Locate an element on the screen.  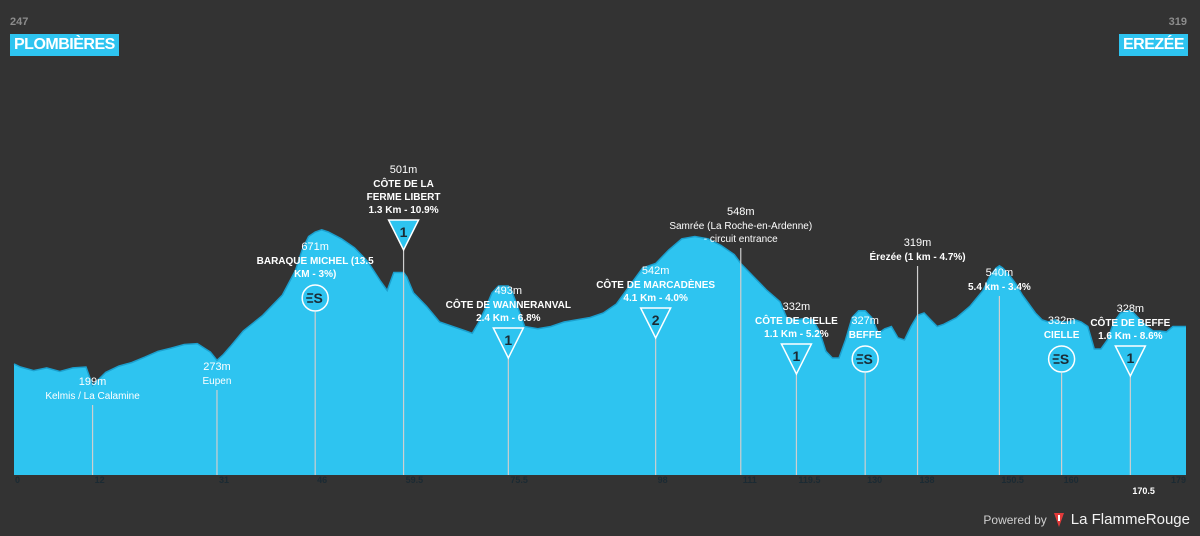
marker-label: Kelmis / La Calamine is located at coordinates (92, 396).